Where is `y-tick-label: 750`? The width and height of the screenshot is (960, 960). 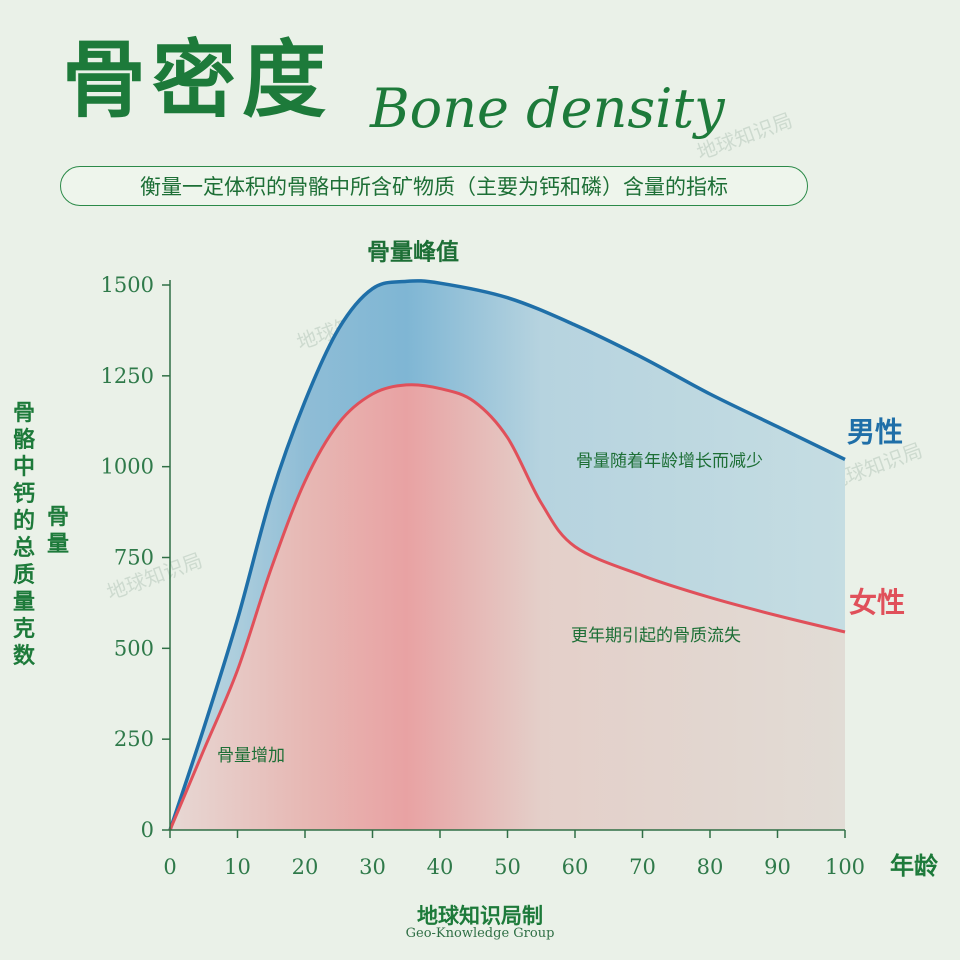 y-tick-label: 750 is located at coordinates (134, 558).